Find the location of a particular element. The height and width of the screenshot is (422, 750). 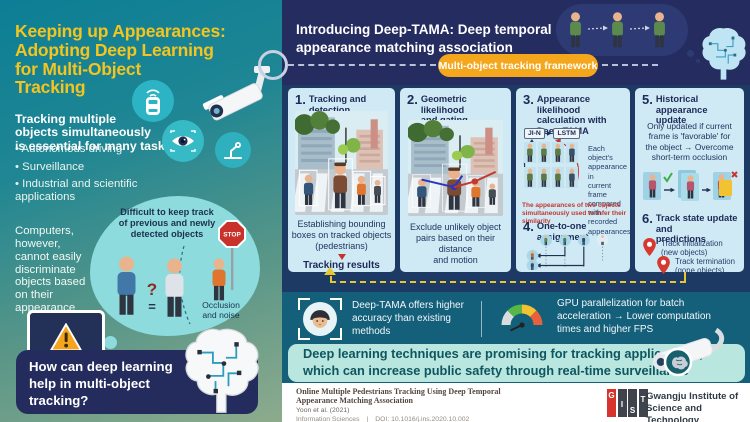

feedback-arrow-icon is located at coordinates (330, 271).